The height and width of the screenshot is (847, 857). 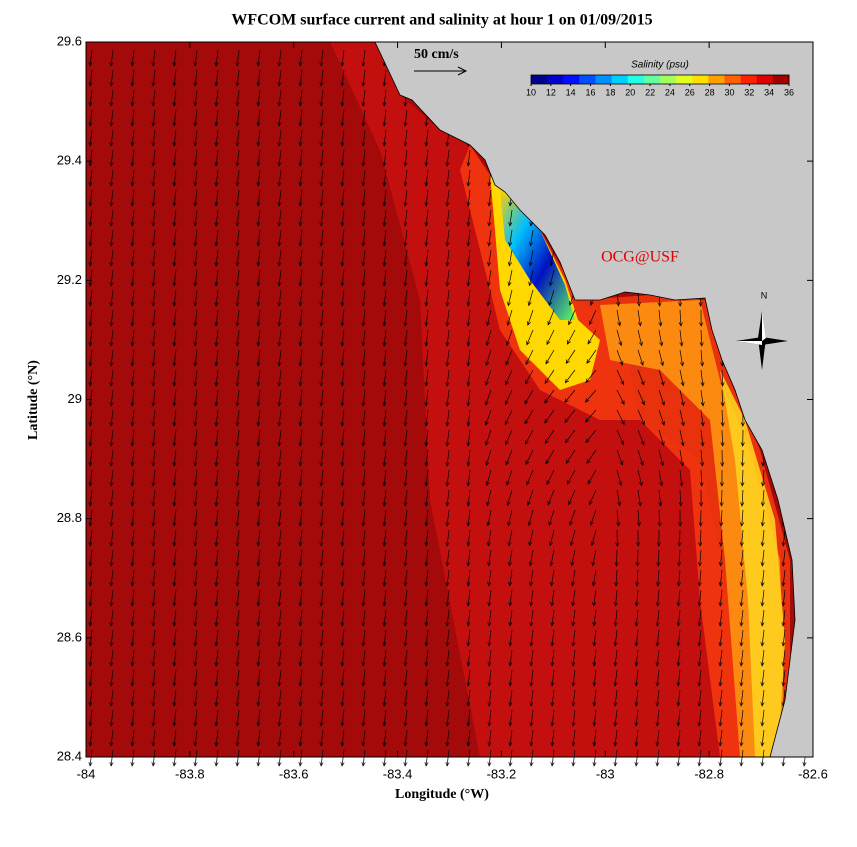 What do you see at coordinates (603, 79) in the screenshot?
I see `colorbar-swatch` at bounding box center [603, 79].